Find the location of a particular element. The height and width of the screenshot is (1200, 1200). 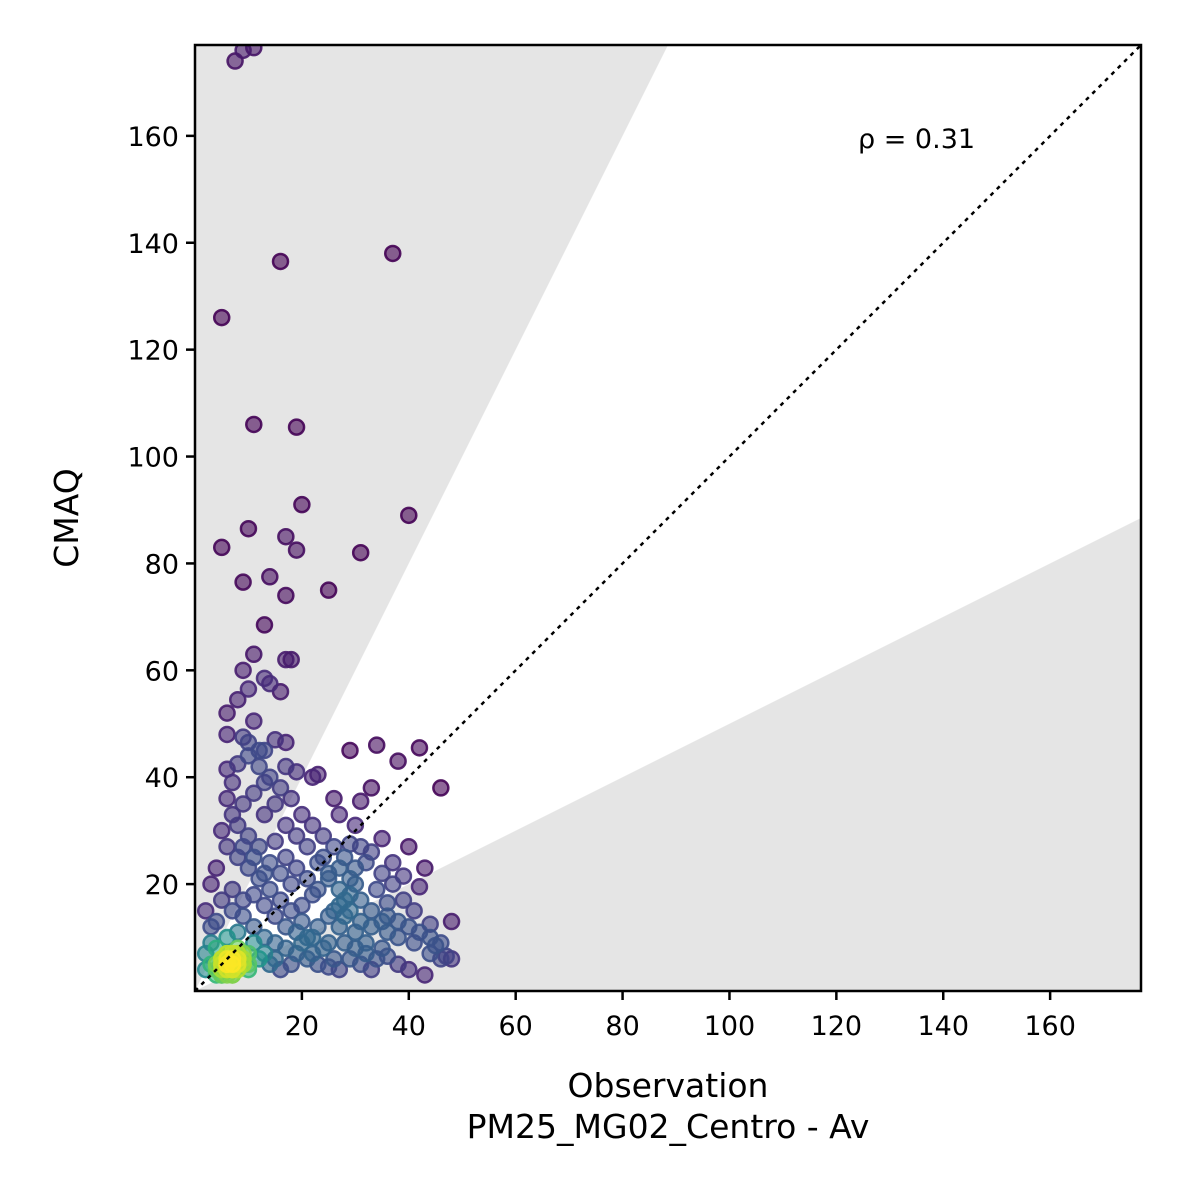

x-tick-label: 140 is located at coordinates (943, 1026).